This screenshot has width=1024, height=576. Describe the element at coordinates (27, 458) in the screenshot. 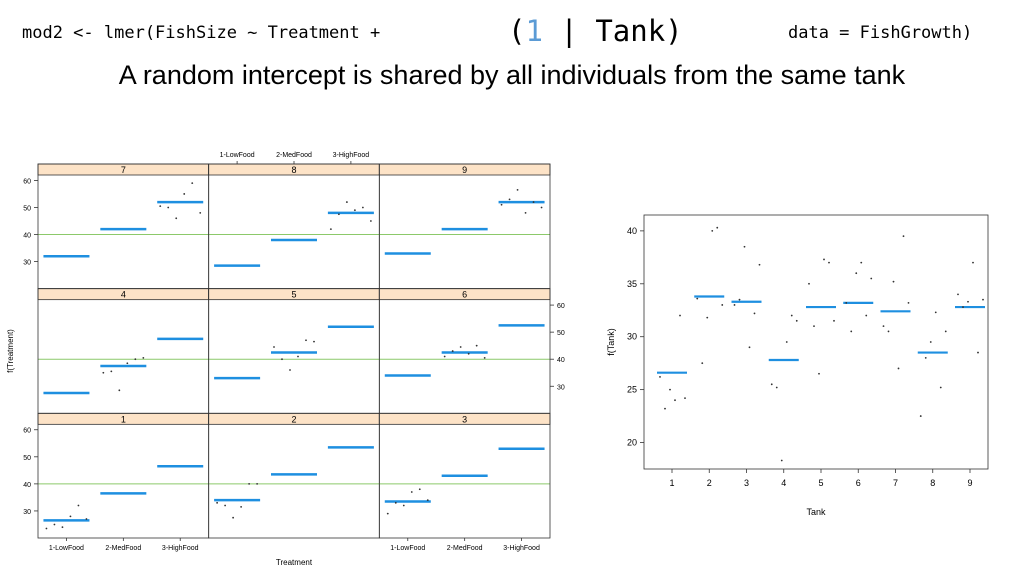

I see `ytick-label-2-50: 50` at that location.